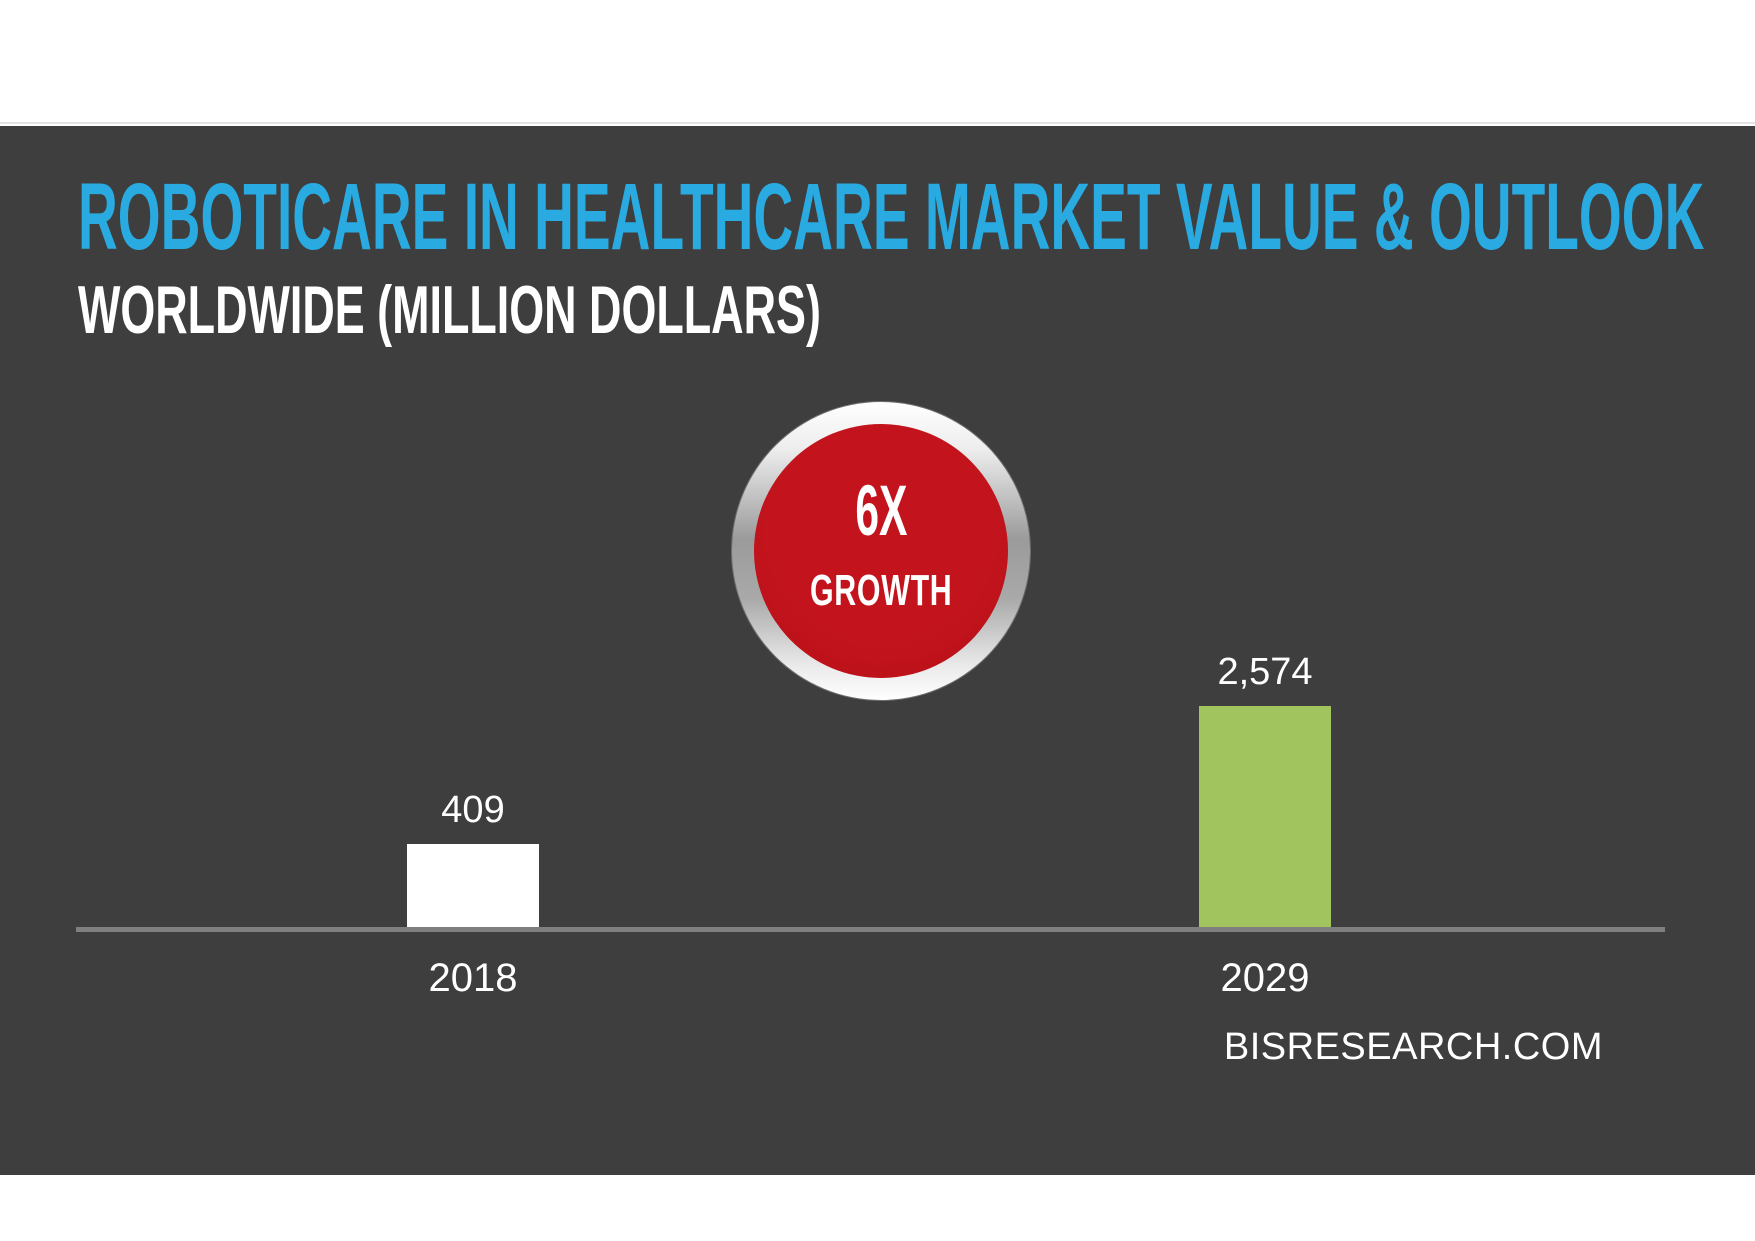 The image size is (1755, 1241). I want to click on page-subtitle: WORLDWIDE (MILLION DOLLARS), so click(449, 310).